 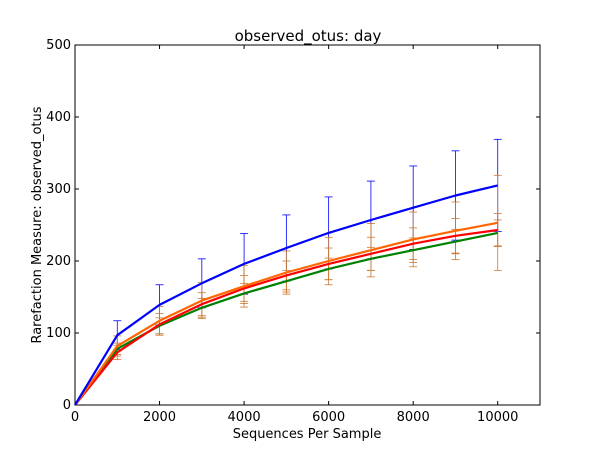 I want to click on x-tick-label: 8000, so click(x=413, y=417).